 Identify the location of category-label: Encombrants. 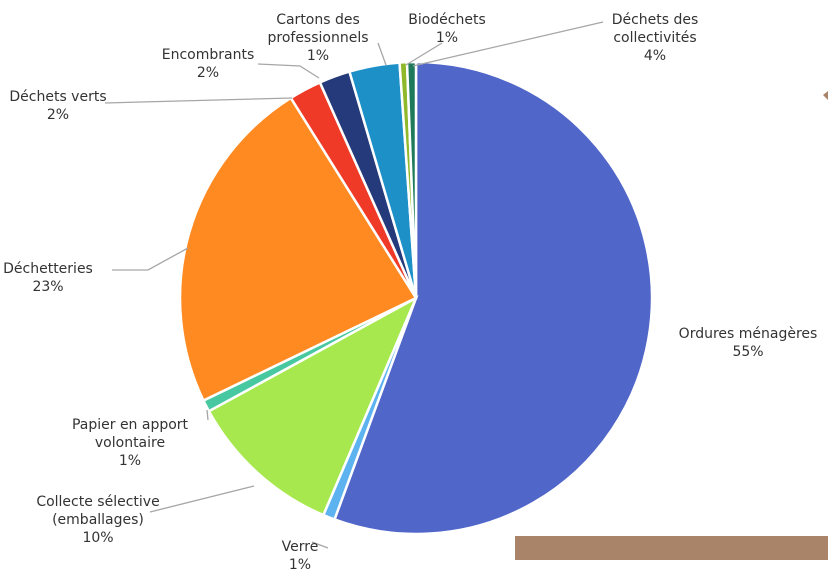
(208, 55).